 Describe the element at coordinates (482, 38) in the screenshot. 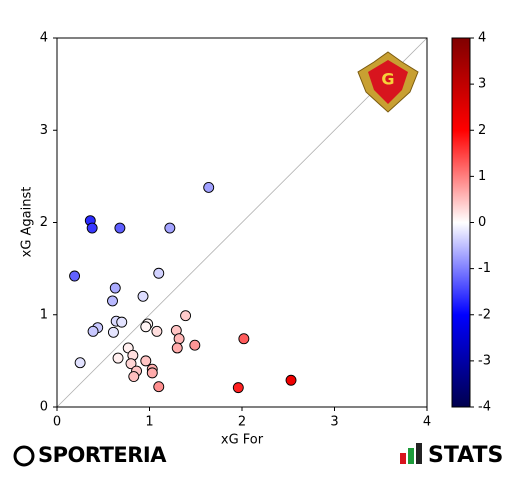

I see `colorbar-tick-label: 4` at that location.